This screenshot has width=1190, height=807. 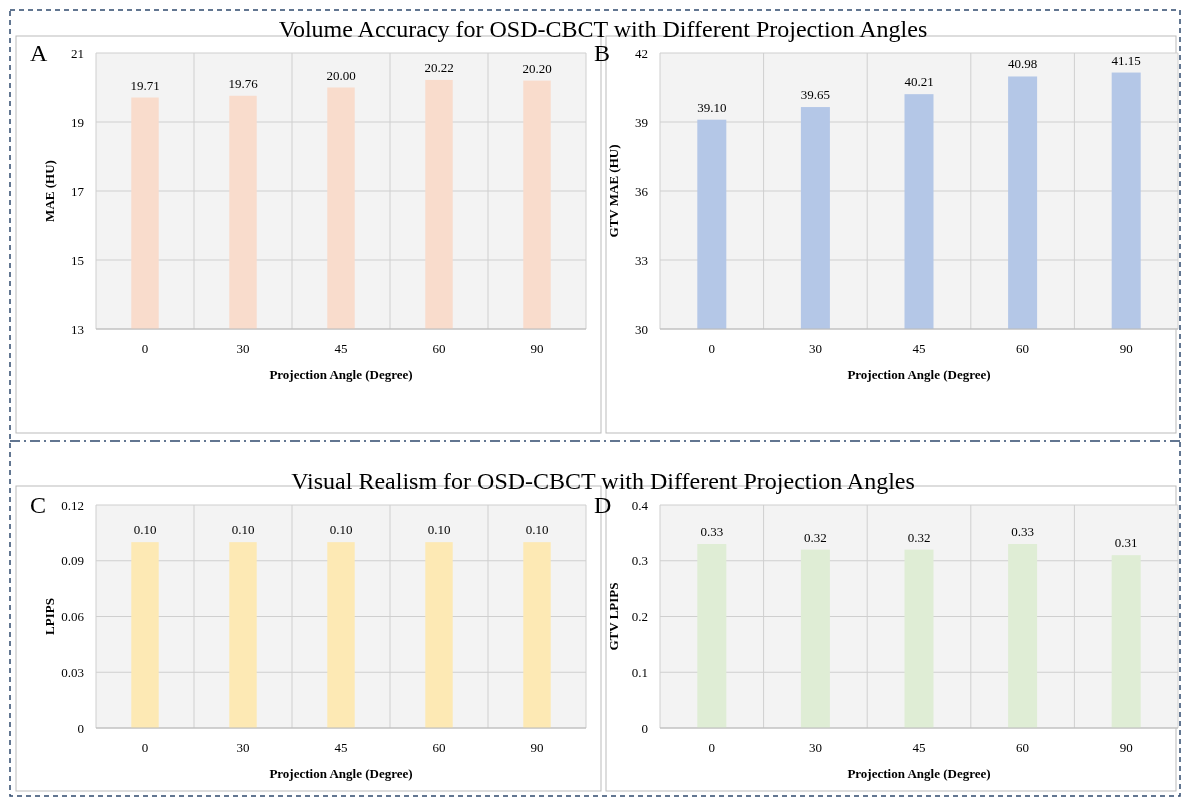 What do you see at coordinates (641, 260) in the screenshot?
I see `y-tick-label: 33` at bounding box center [641, 260].